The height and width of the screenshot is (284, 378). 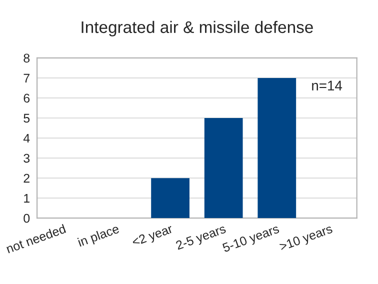 I want to click on x-tick-label: <2 year, so click(x=152, y=236).